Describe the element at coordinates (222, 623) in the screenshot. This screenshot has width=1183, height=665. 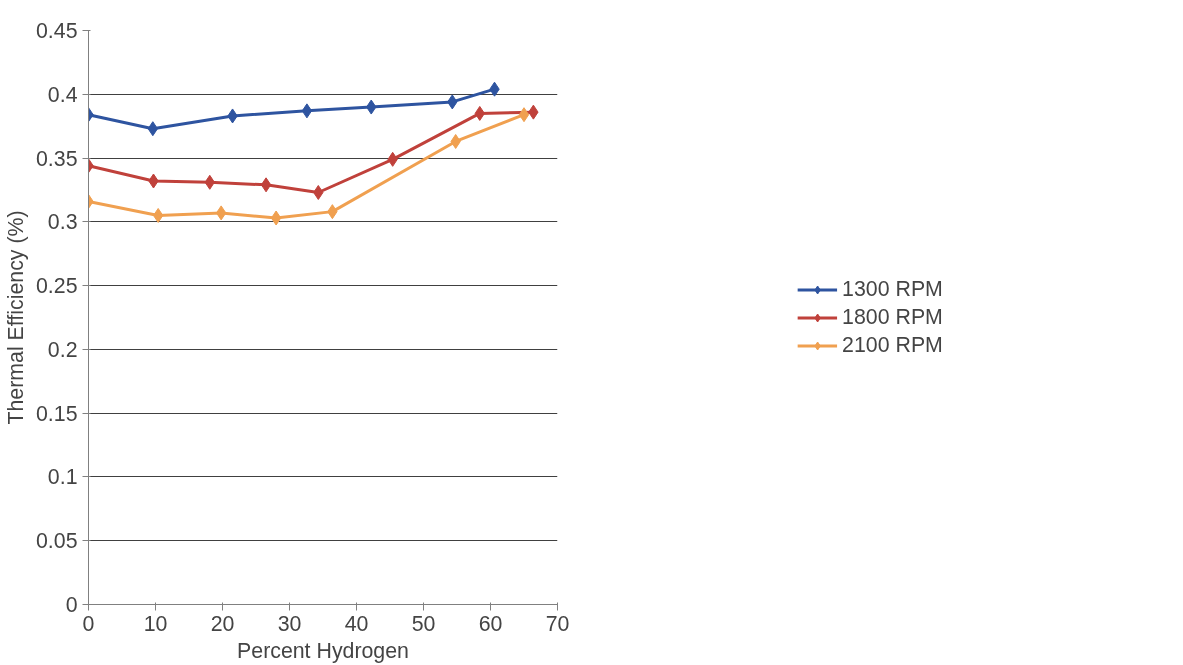
I see `x-tick-label: 20` at that location.